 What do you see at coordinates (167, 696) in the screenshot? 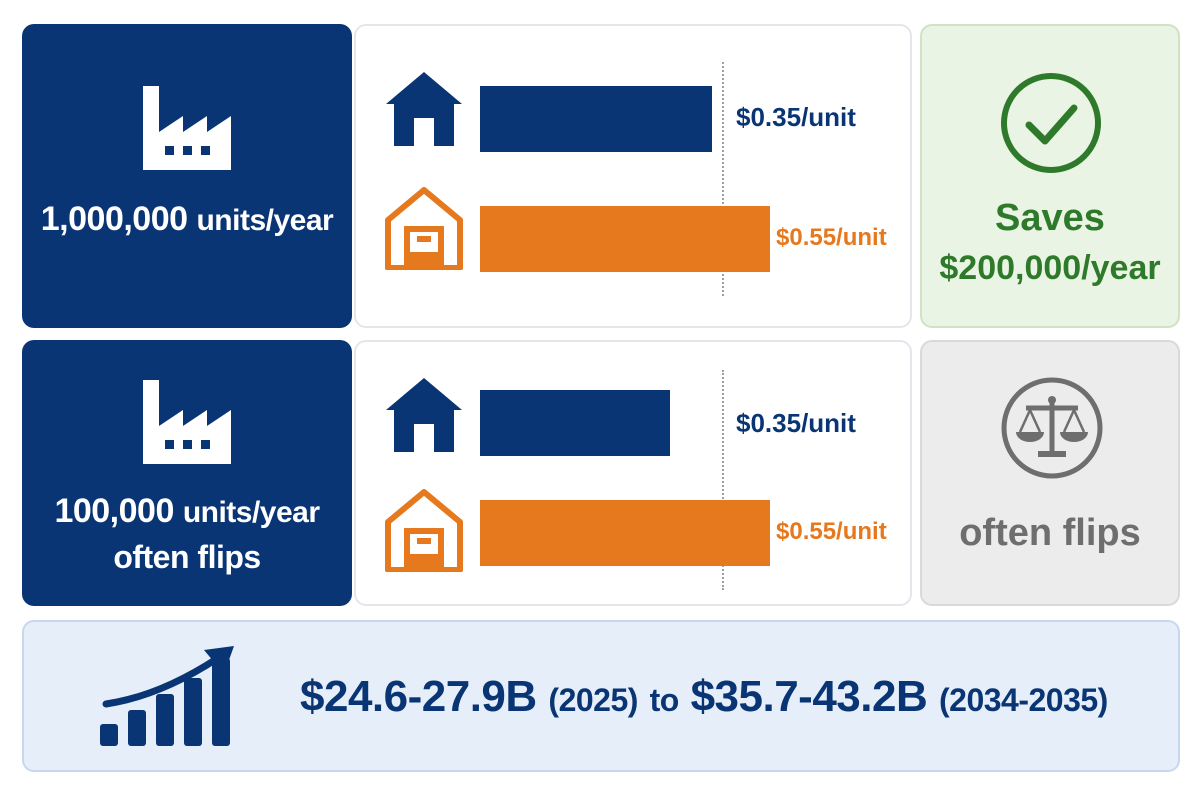
I see `growth-chart-icon` at bounding box center [167, 696].